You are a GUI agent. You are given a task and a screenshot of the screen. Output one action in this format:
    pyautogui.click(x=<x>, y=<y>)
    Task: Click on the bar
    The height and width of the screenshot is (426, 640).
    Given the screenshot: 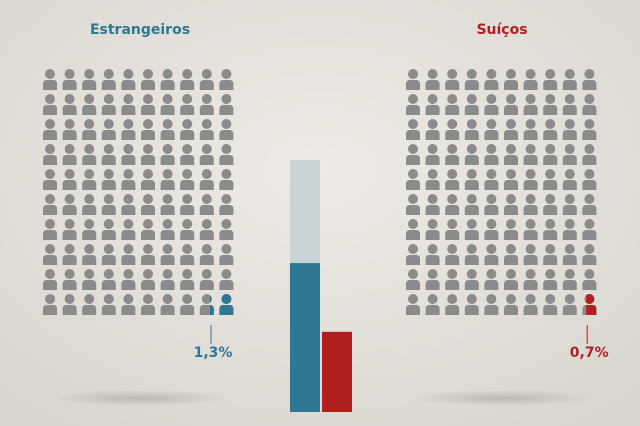 What is the action you would take?
    pyautogui.click(x=305, y=337)
    